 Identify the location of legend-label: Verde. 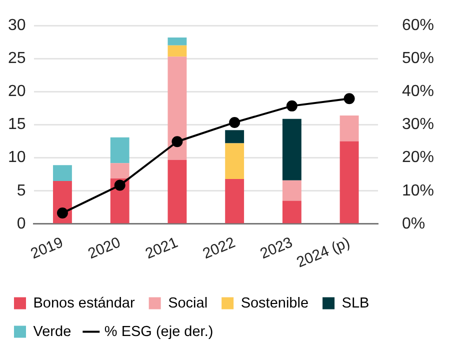
(52, 332).